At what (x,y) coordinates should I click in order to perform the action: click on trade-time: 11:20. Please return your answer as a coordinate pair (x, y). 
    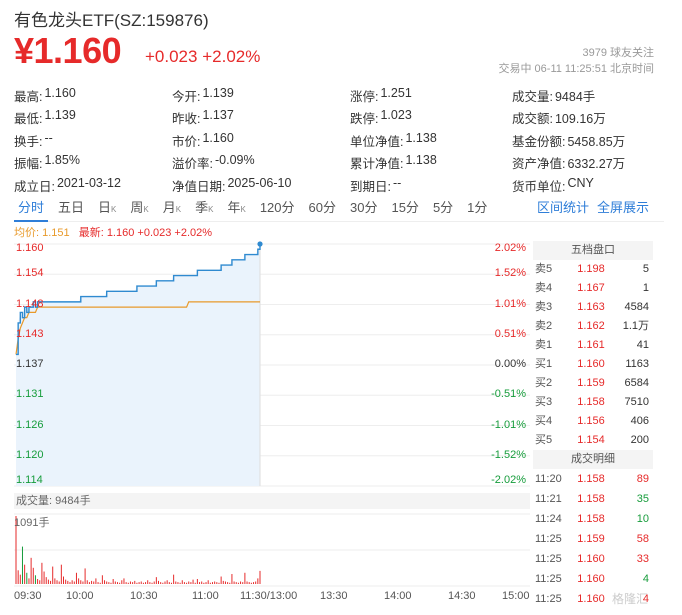
    Looking at the image, I should click on (548, 479).